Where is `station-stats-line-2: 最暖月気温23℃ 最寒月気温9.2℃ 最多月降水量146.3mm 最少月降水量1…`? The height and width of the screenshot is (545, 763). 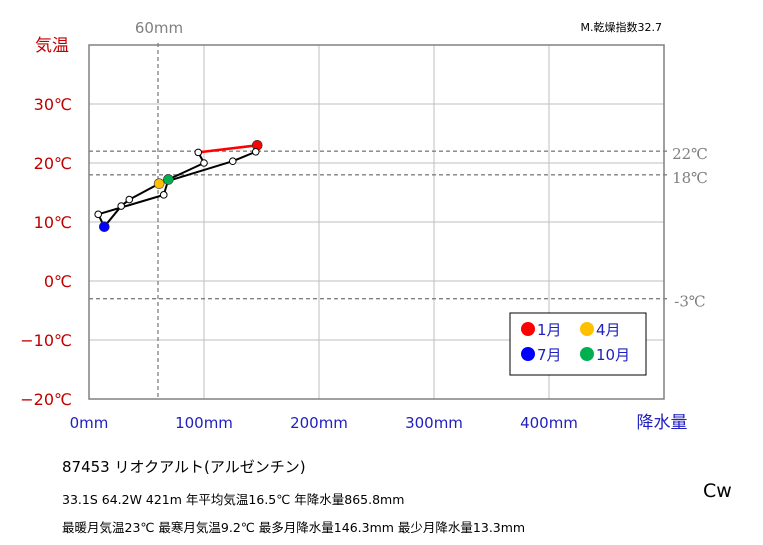
station-stats-line-2: 最暖月気温23℃ 最寒月気温9.2℃ 最多月降水量146.3mm 最少月降水量1… is located at coordinates (294, 527).